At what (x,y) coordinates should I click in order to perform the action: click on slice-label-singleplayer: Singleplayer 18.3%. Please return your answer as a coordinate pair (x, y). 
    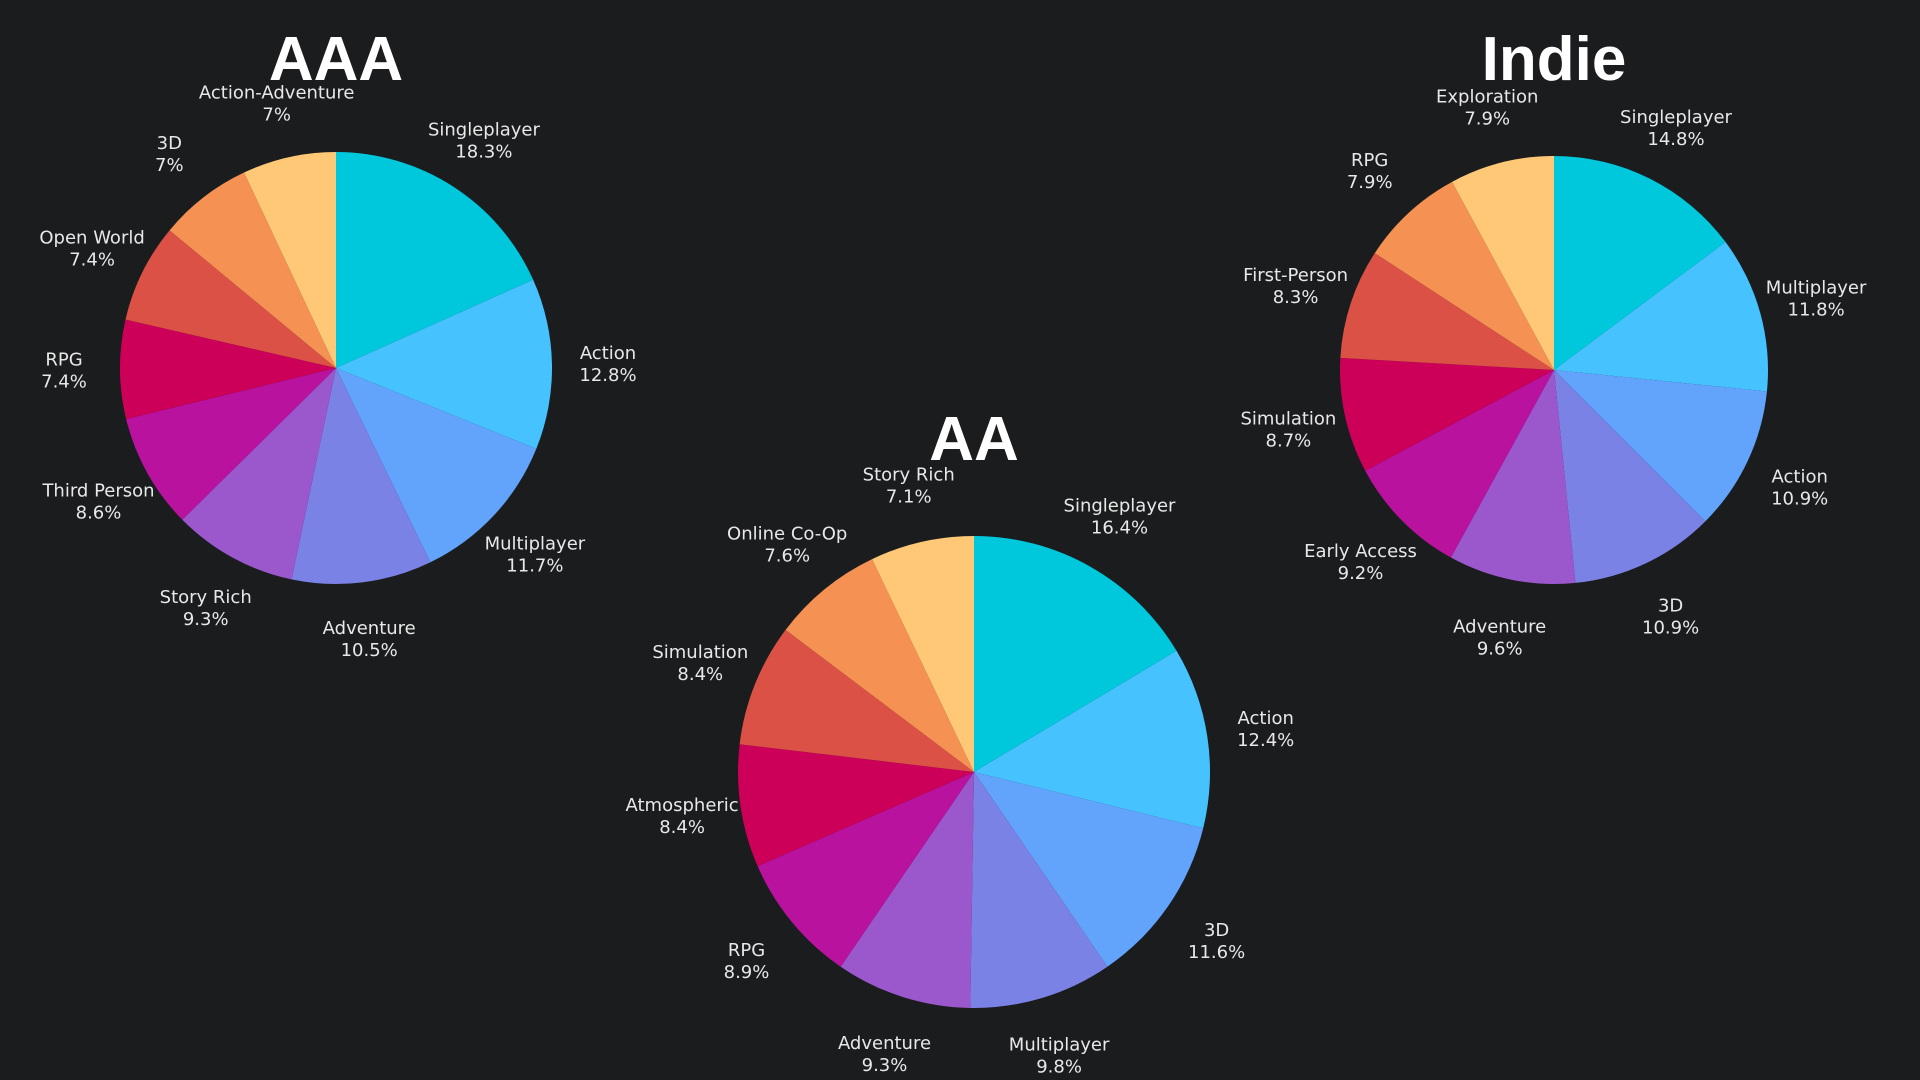
    Looking at the image, I should click on (484, 141).